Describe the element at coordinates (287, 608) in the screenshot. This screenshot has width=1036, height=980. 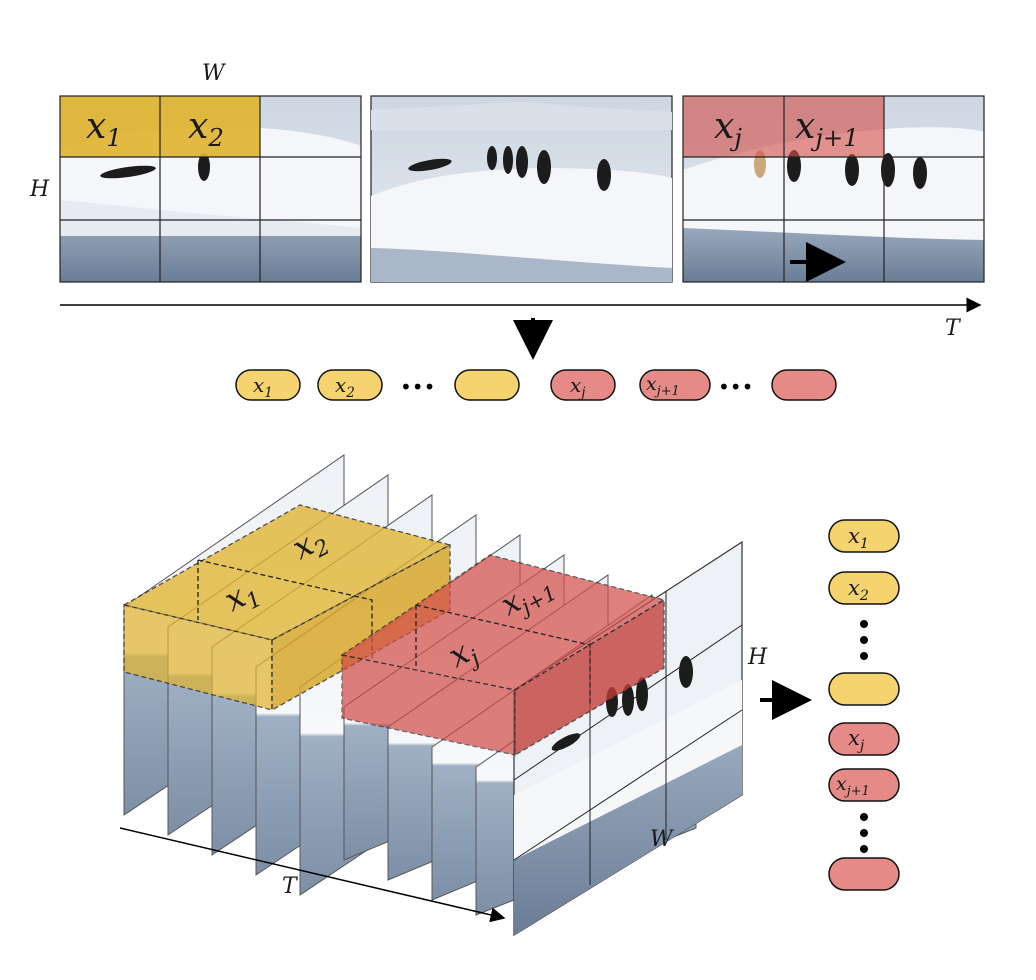
I see `tubelet-yellow` at that location.